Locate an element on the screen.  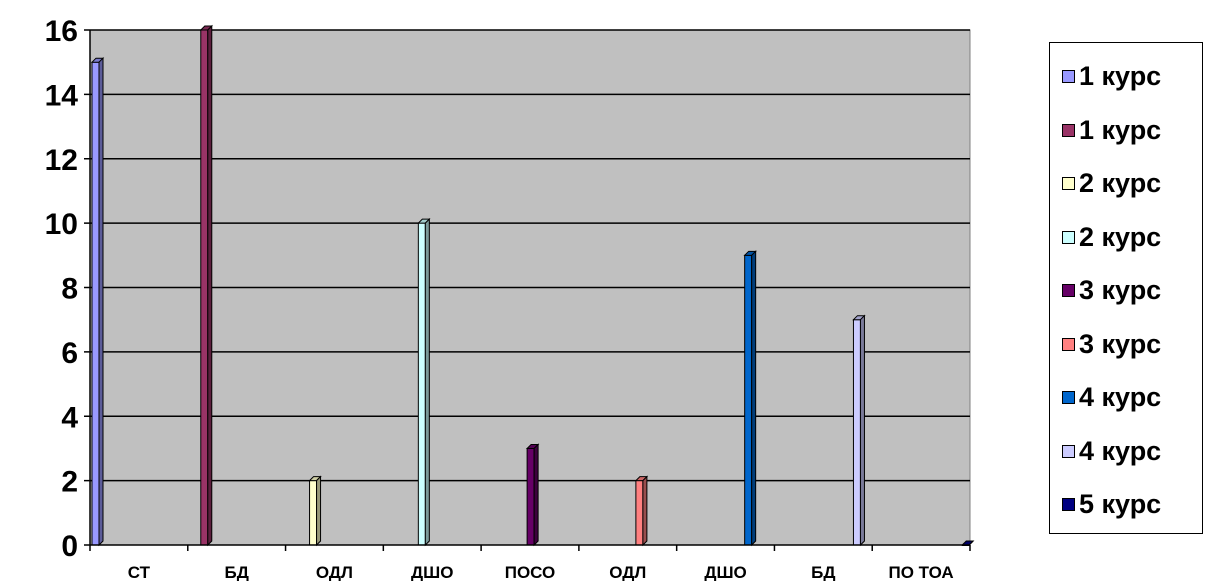
y-tick-label: 10 is located at coordinates (61, 224).